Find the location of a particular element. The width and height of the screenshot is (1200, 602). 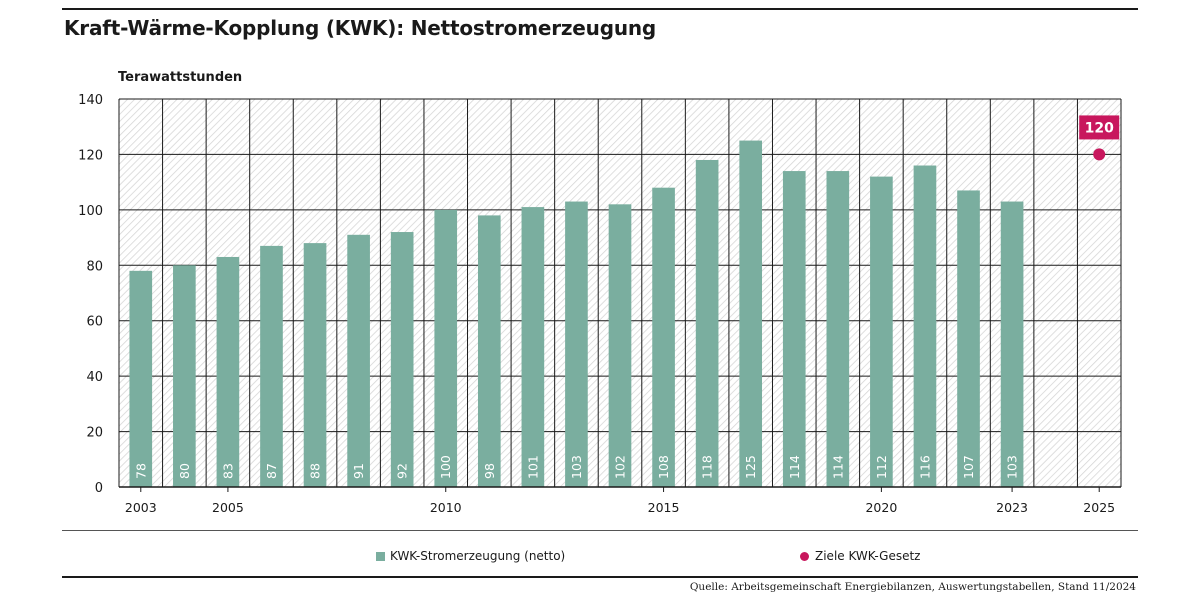

y-axis-unit-label: Terawattstunden is located at coordinates (180, 77).